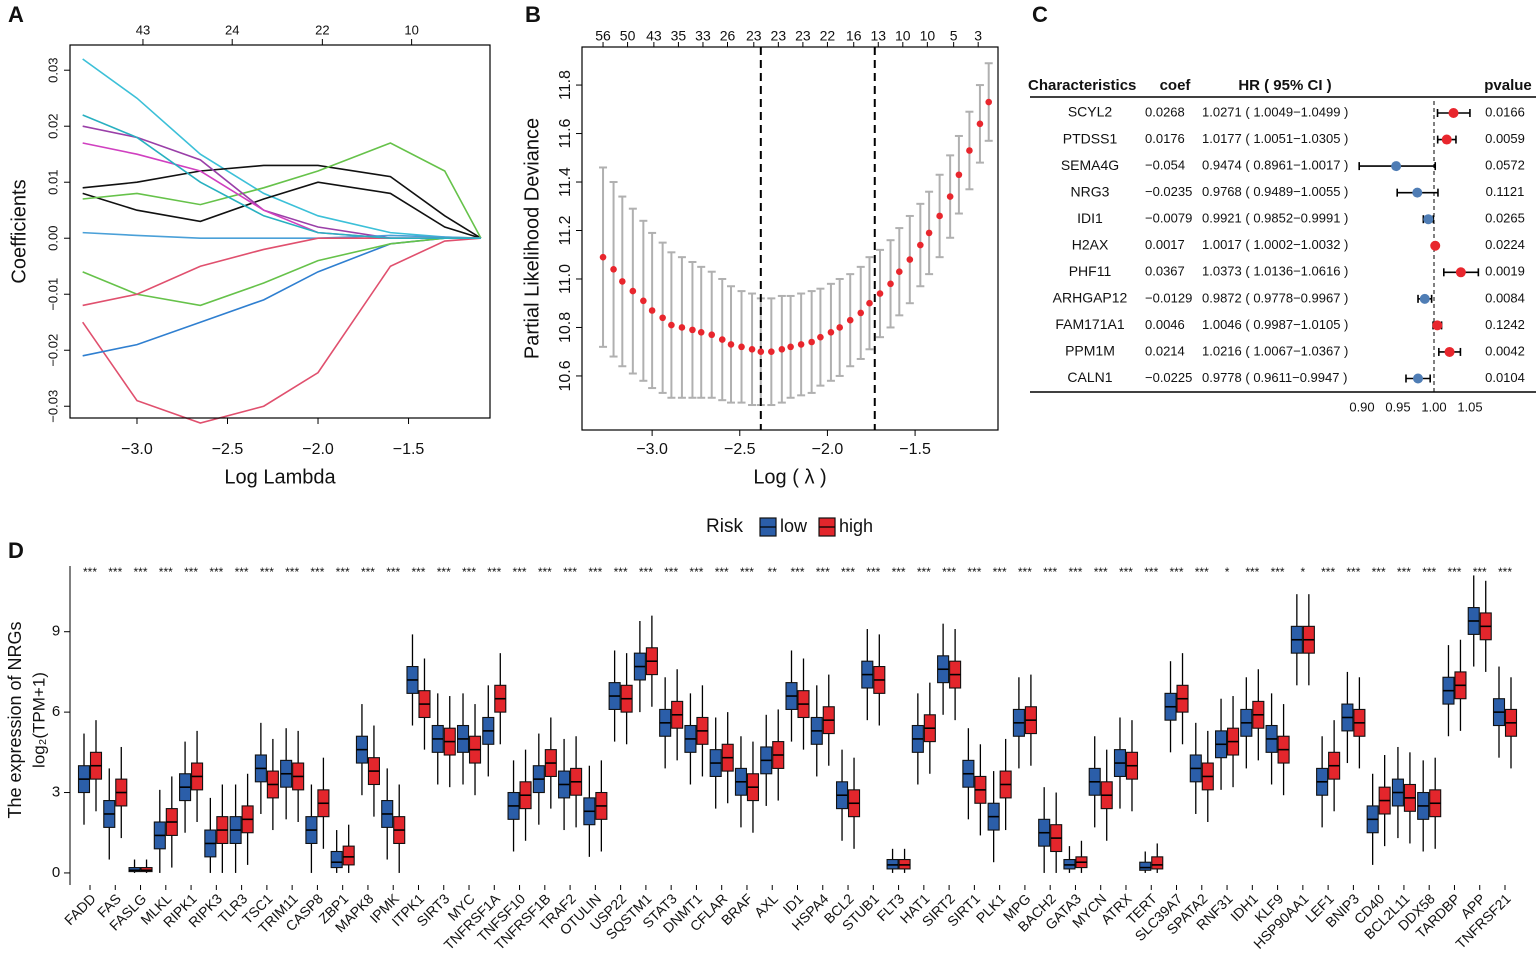  What do you see at coordinates (1397, 406) in the screenshot?
I see `x-tick-label: 0.95` at bounding box center [1397, 406].